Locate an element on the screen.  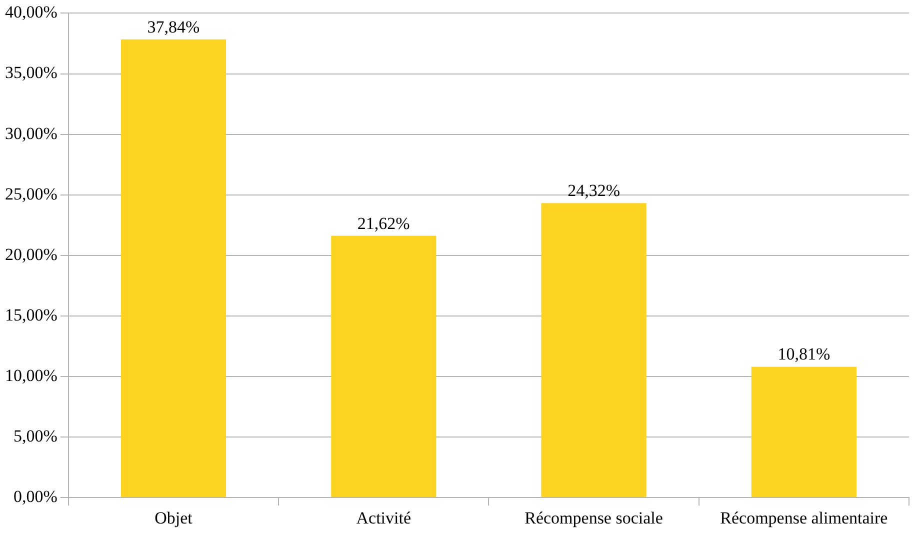
y-tick-label: 35,00% is located at coordinates (31, 72).